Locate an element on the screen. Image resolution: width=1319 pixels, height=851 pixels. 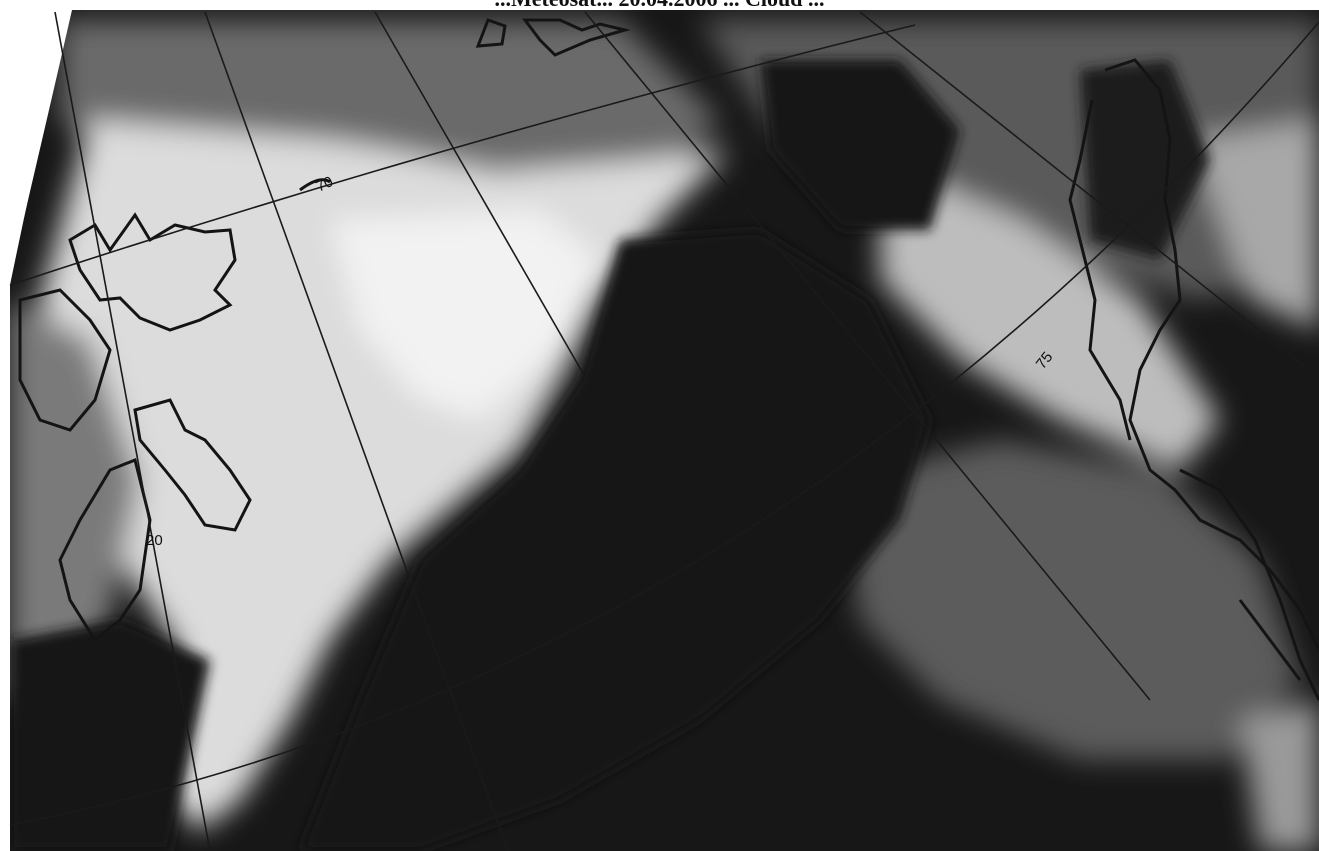
no-data-corner is located at coordinates (36, 147).